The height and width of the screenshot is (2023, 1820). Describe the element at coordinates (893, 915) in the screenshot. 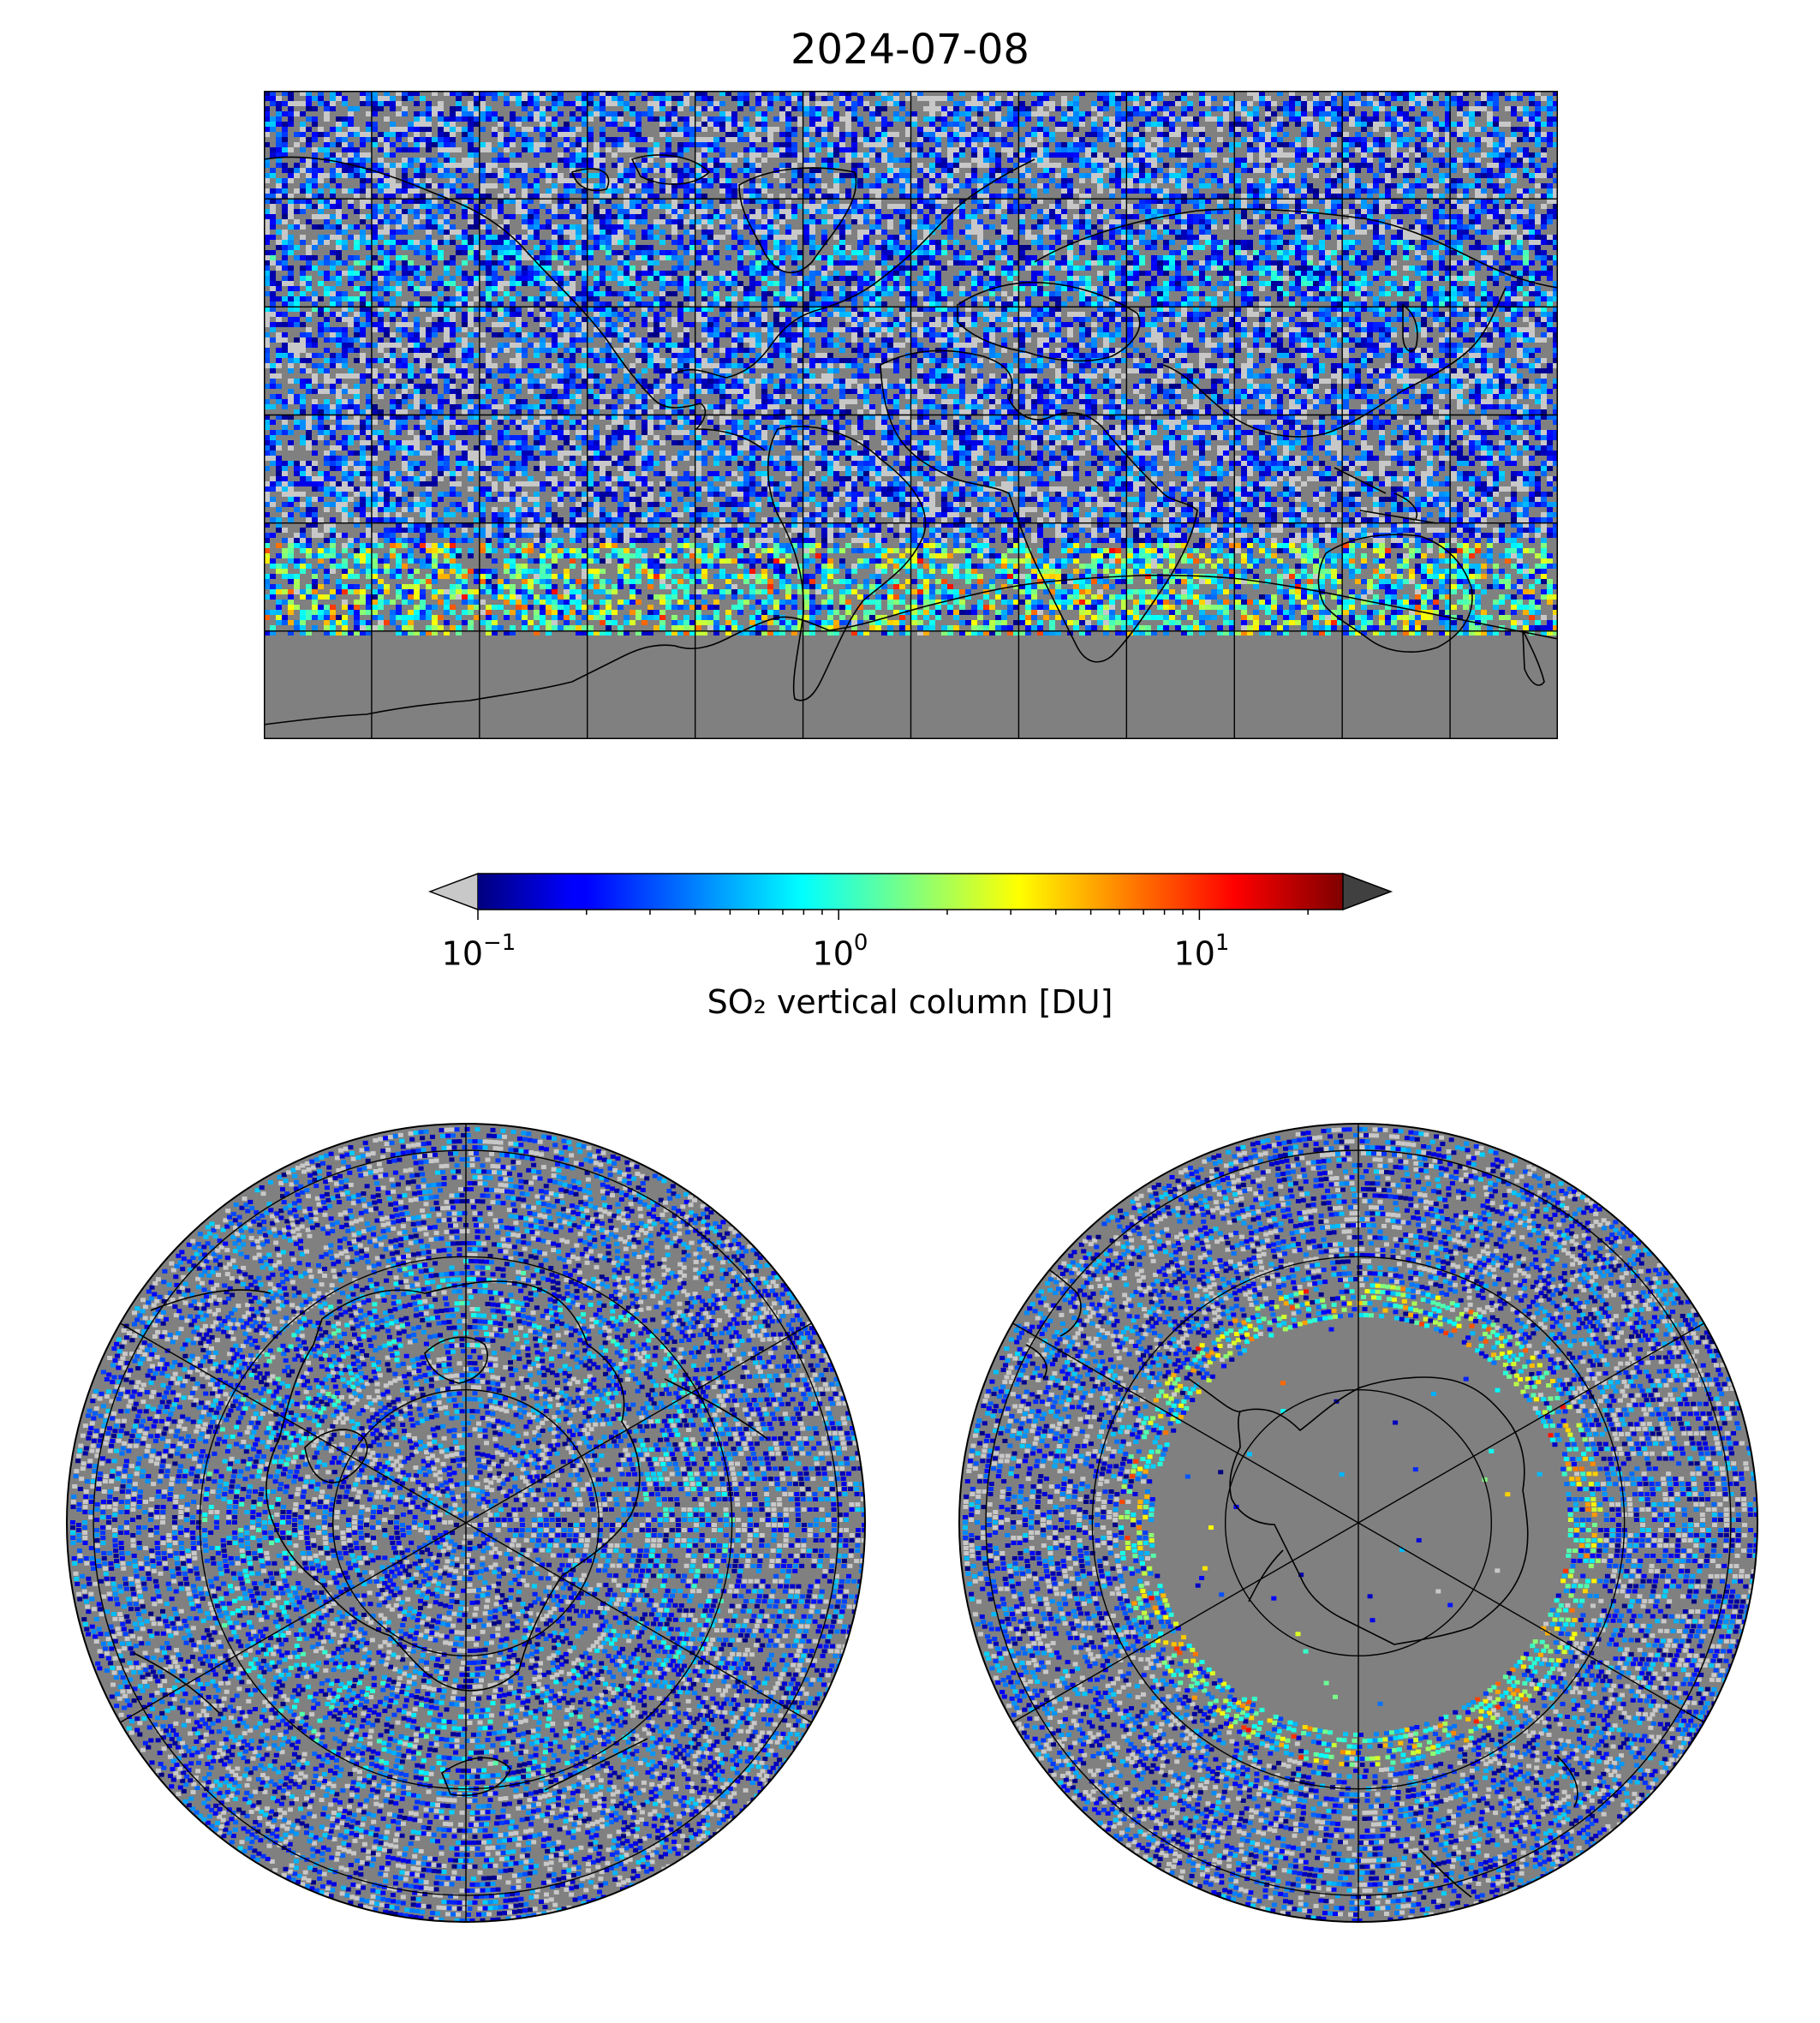

I see `colorbar-ticks` at that location.